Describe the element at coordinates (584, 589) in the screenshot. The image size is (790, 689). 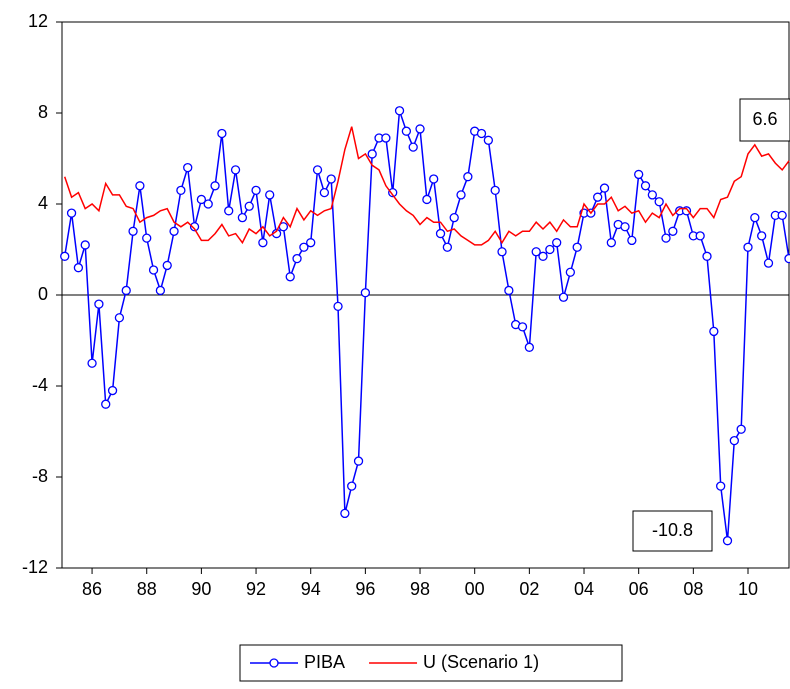
I see `x-tick-label: 04` at that location.